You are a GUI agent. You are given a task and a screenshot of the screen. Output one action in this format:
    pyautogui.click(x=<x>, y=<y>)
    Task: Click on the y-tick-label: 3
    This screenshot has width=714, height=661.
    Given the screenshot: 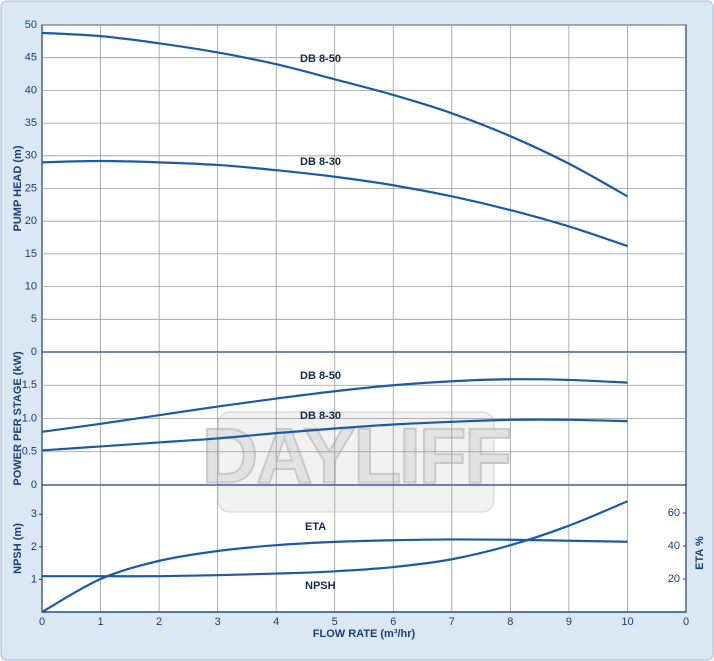 What is the action you would take?
    pyautogui.click(x=34, y=514)
    